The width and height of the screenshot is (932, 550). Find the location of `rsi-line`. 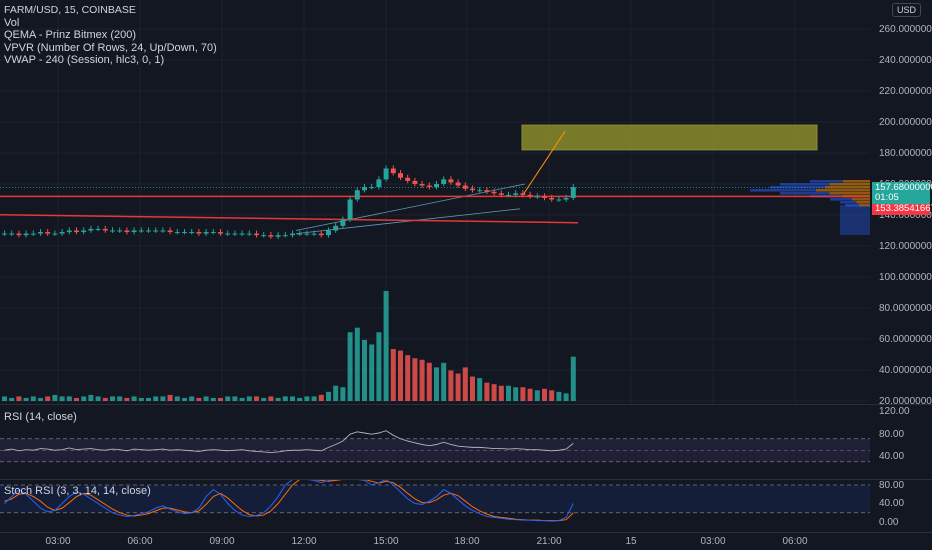

rsi-line is located at coordinates (289, 442).